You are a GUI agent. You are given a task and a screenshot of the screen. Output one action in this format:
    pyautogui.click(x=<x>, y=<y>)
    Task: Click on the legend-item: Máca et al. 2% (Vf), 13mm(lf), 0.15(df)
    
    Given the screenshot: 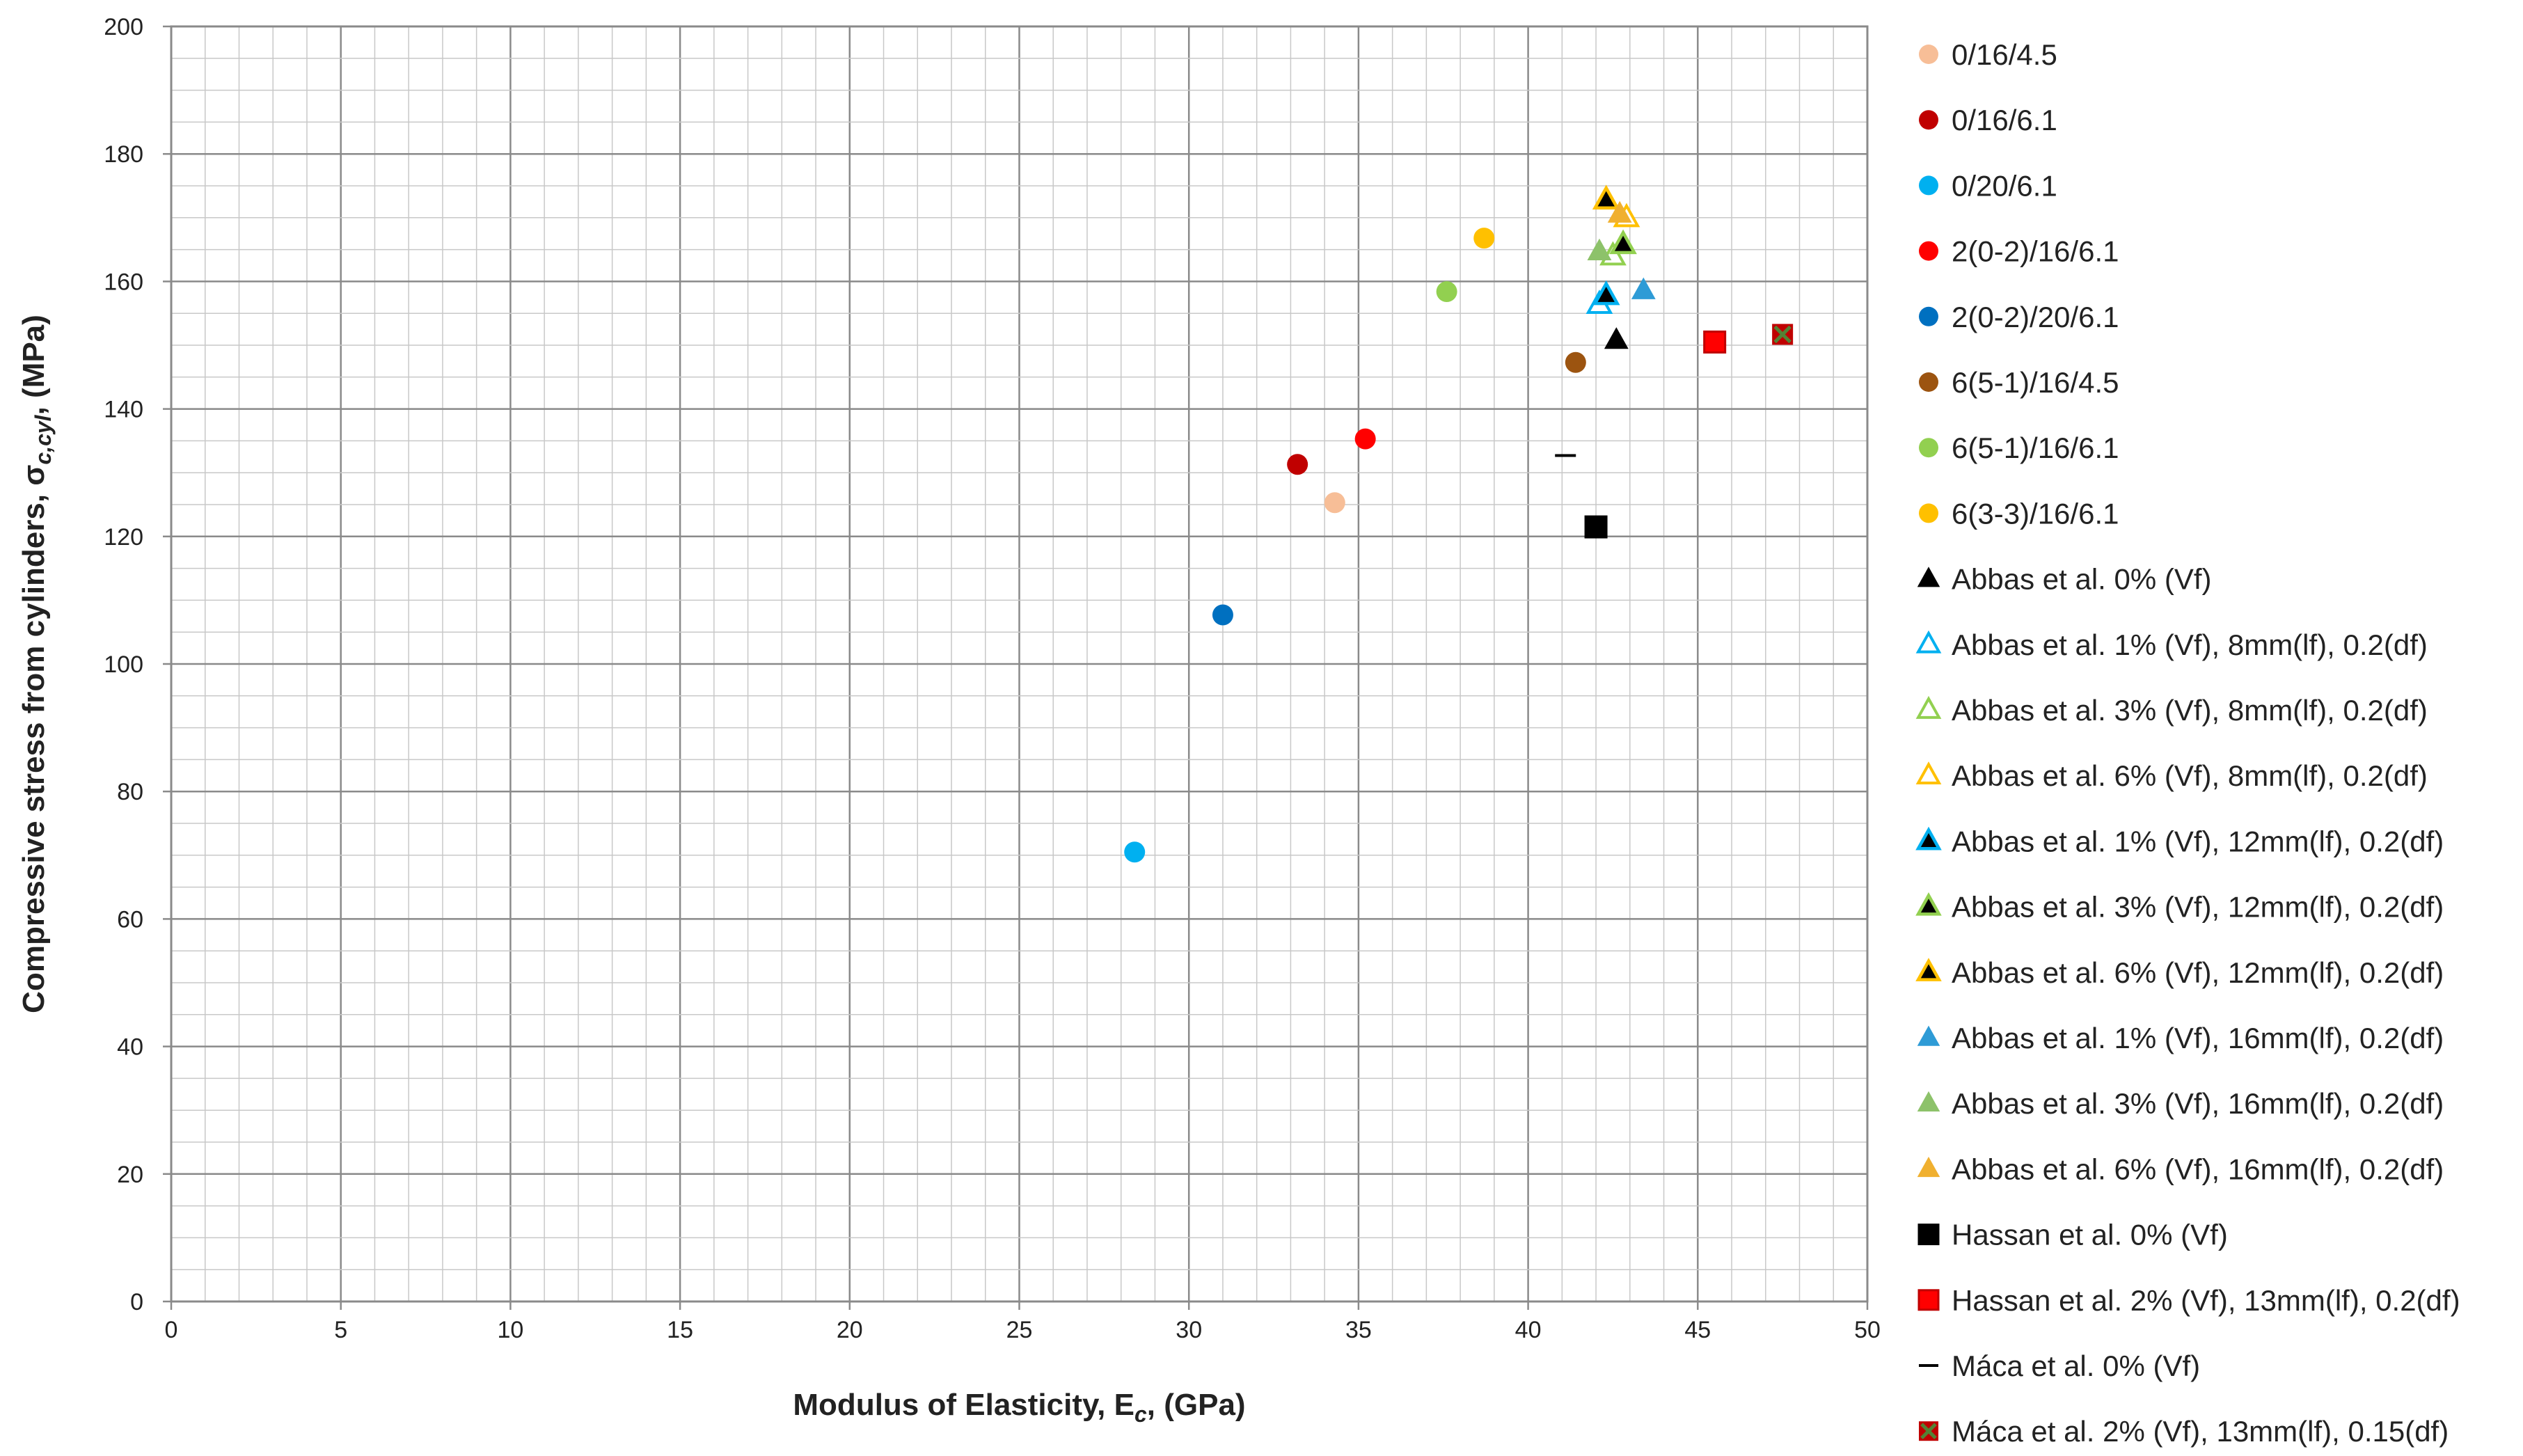 What is the action you would take?
    pyautogui.click(x=2184, y=1432)
    